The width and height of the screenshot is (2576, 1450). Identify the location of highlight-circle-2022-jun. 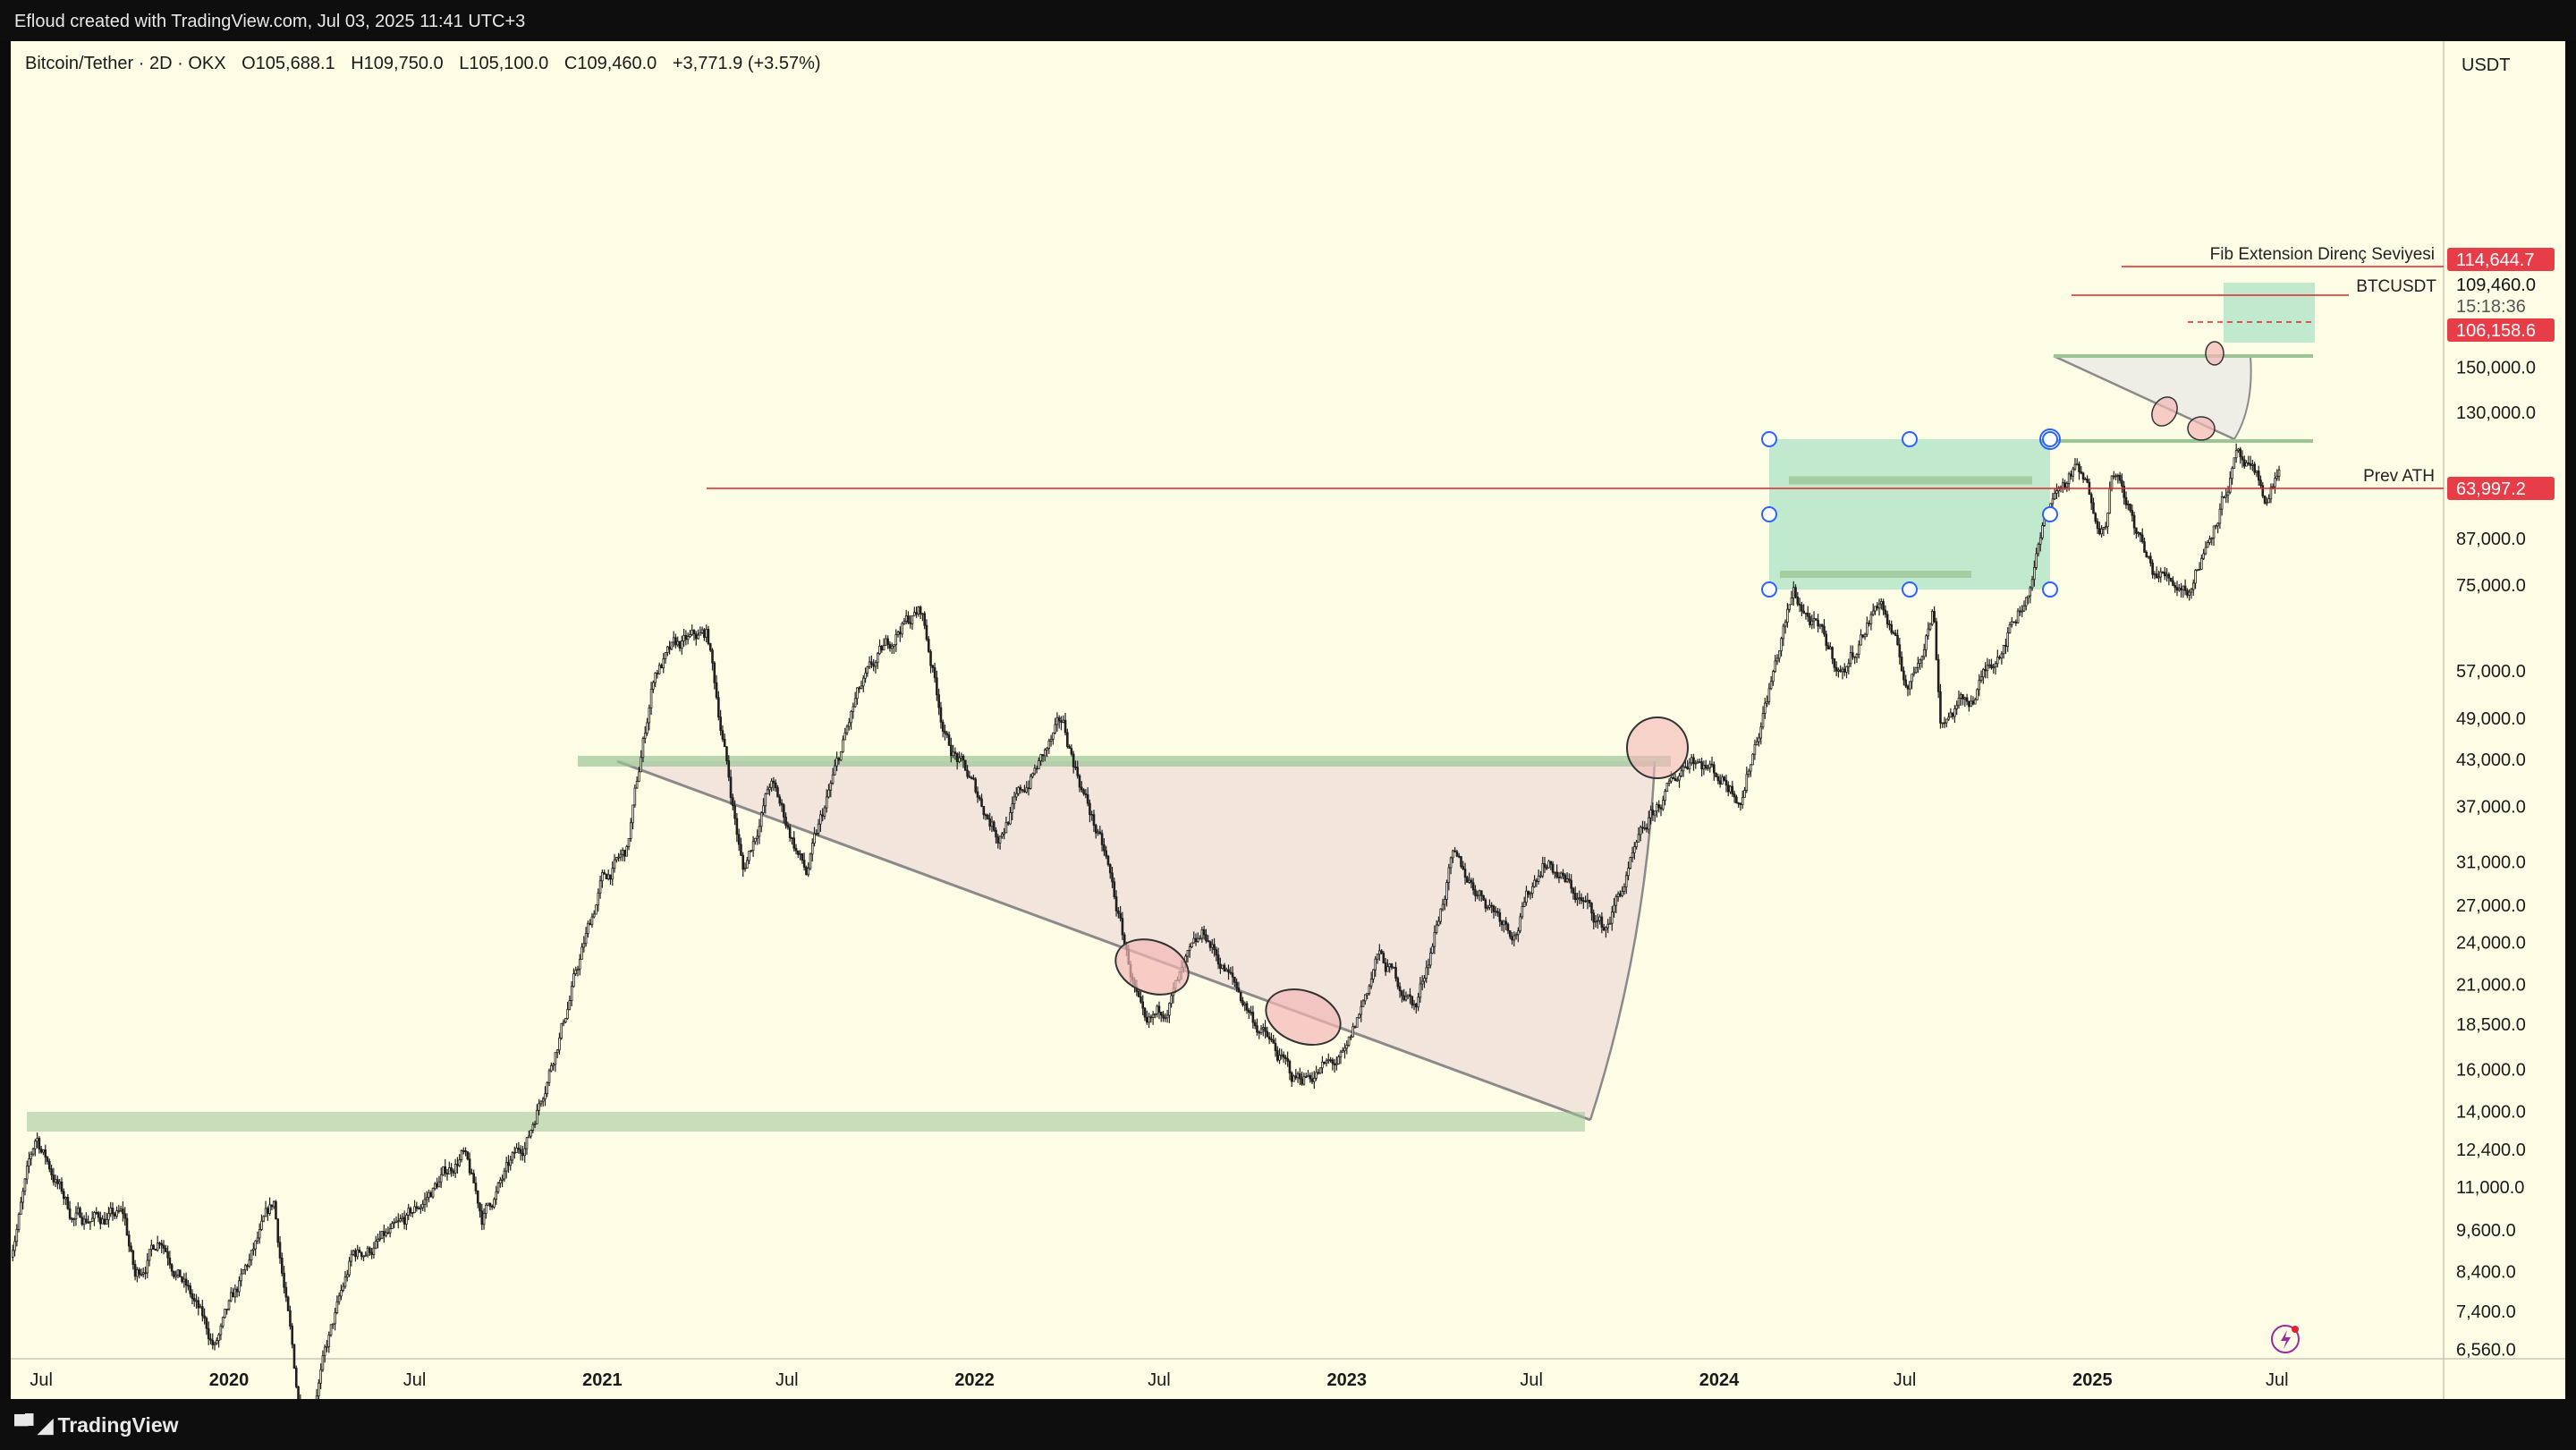
(1152, 967).